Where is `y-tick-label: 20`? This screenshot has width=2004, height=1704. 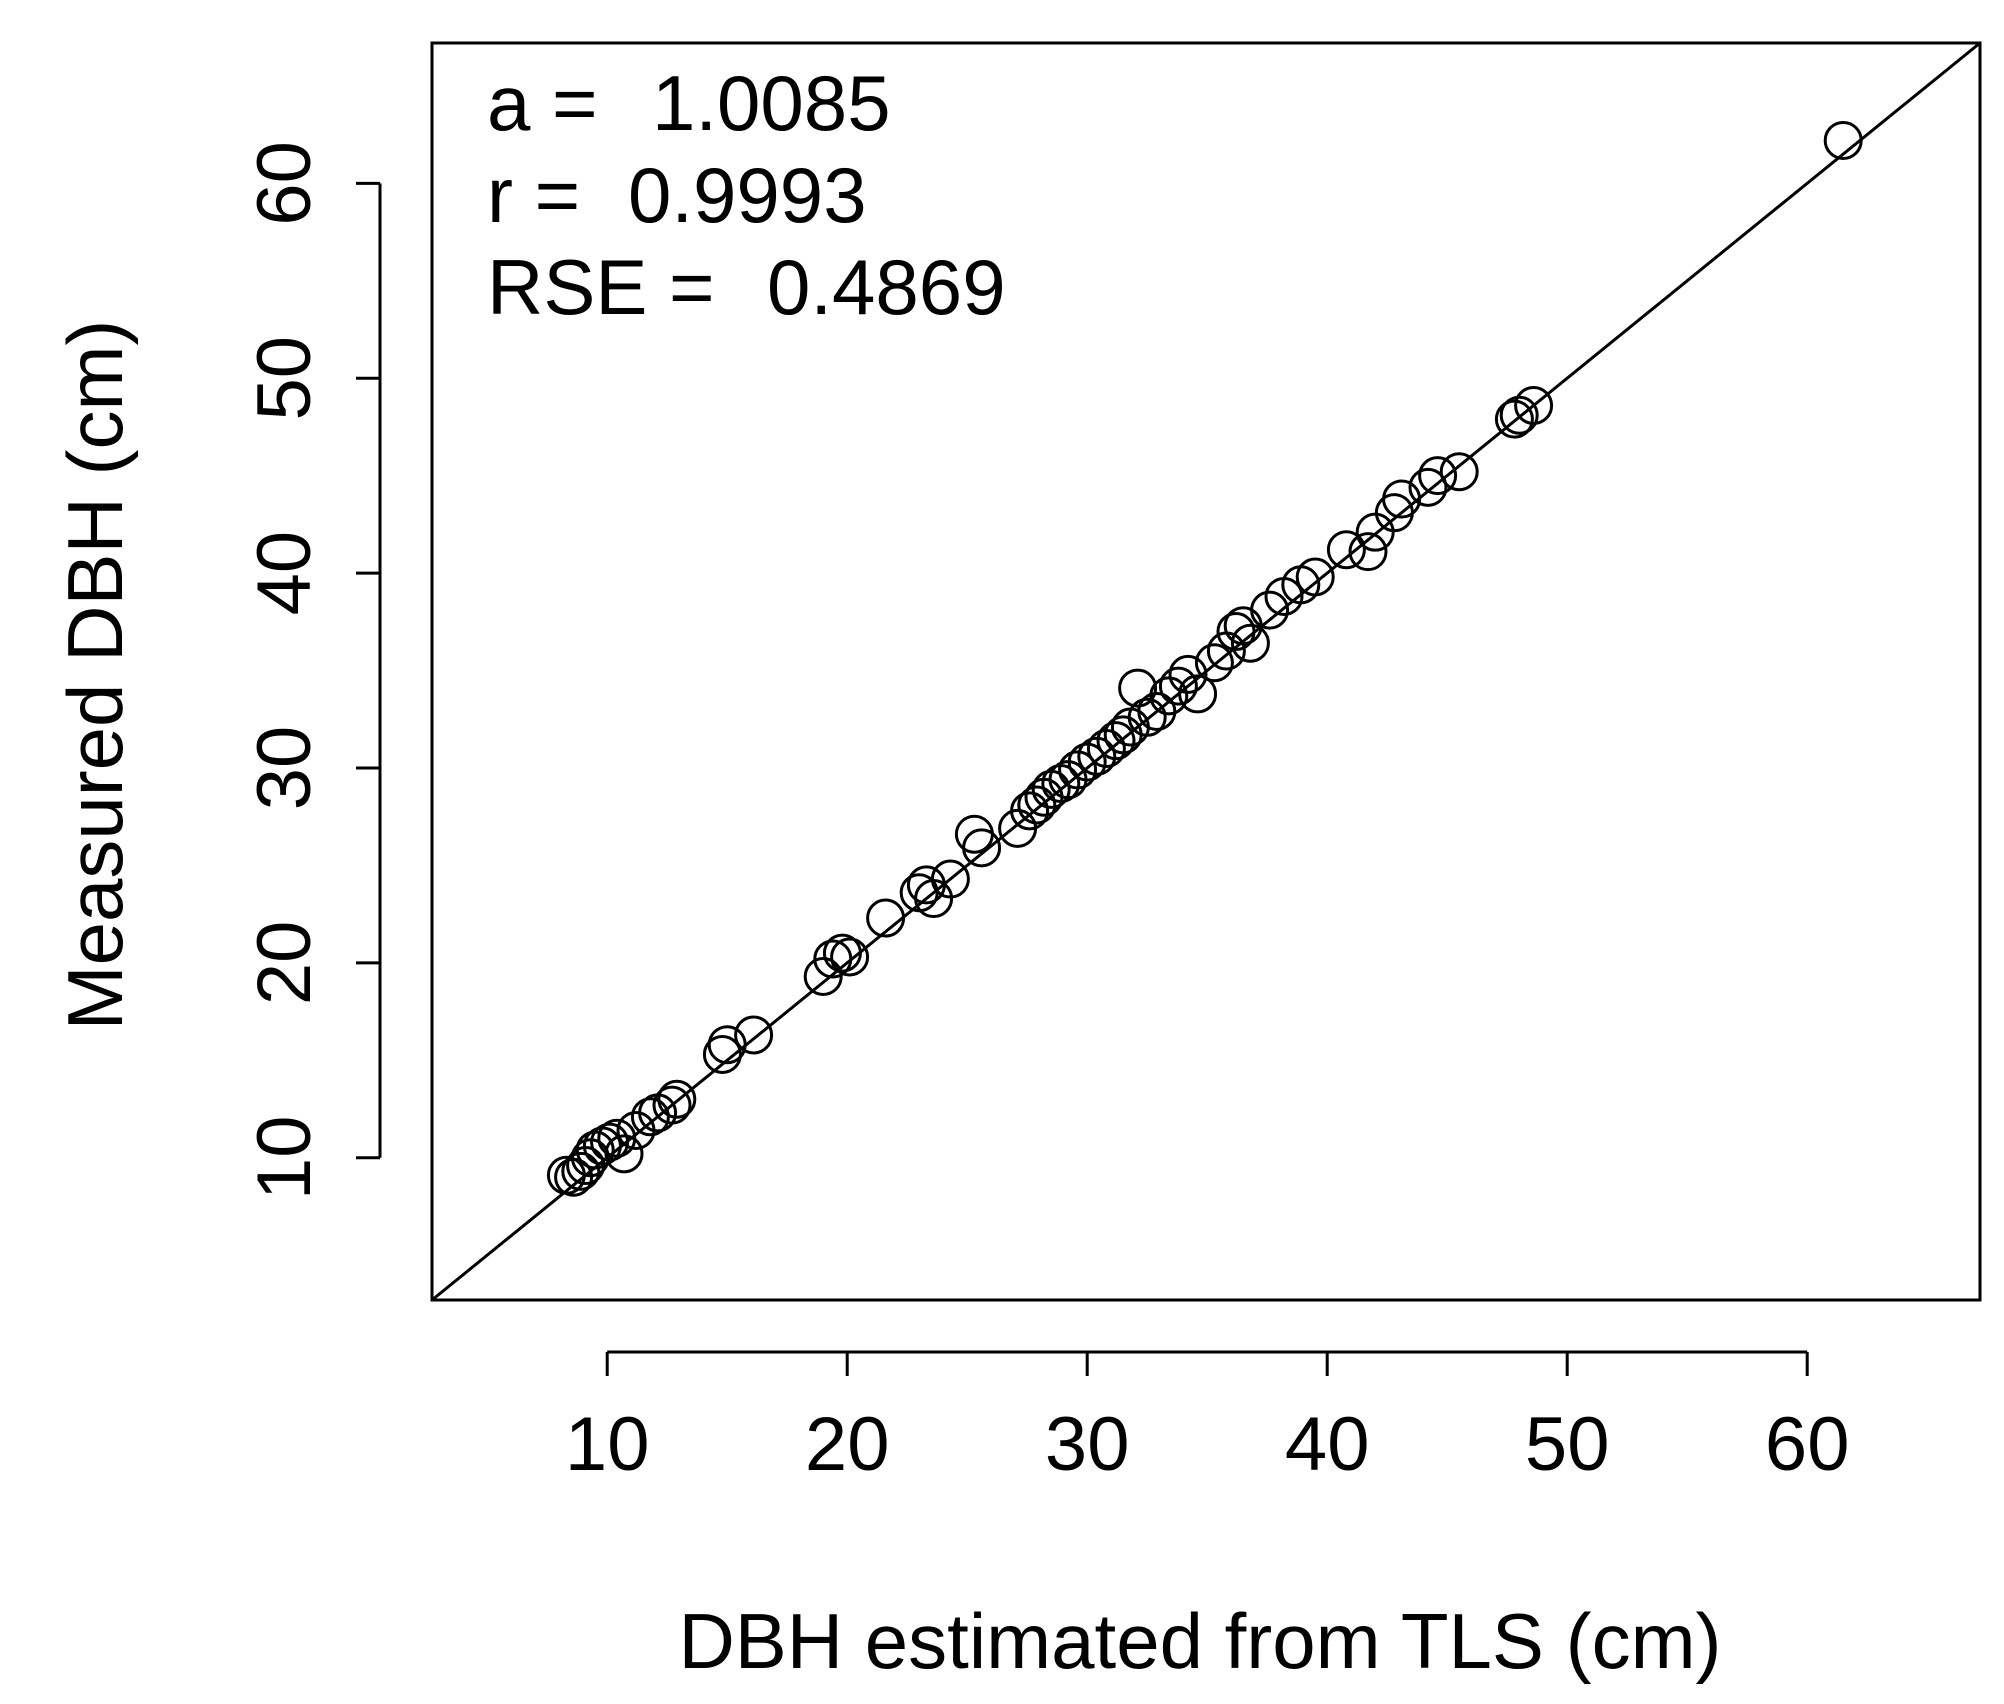 y-tick-label: 20 is located at coordinates (284, 963).